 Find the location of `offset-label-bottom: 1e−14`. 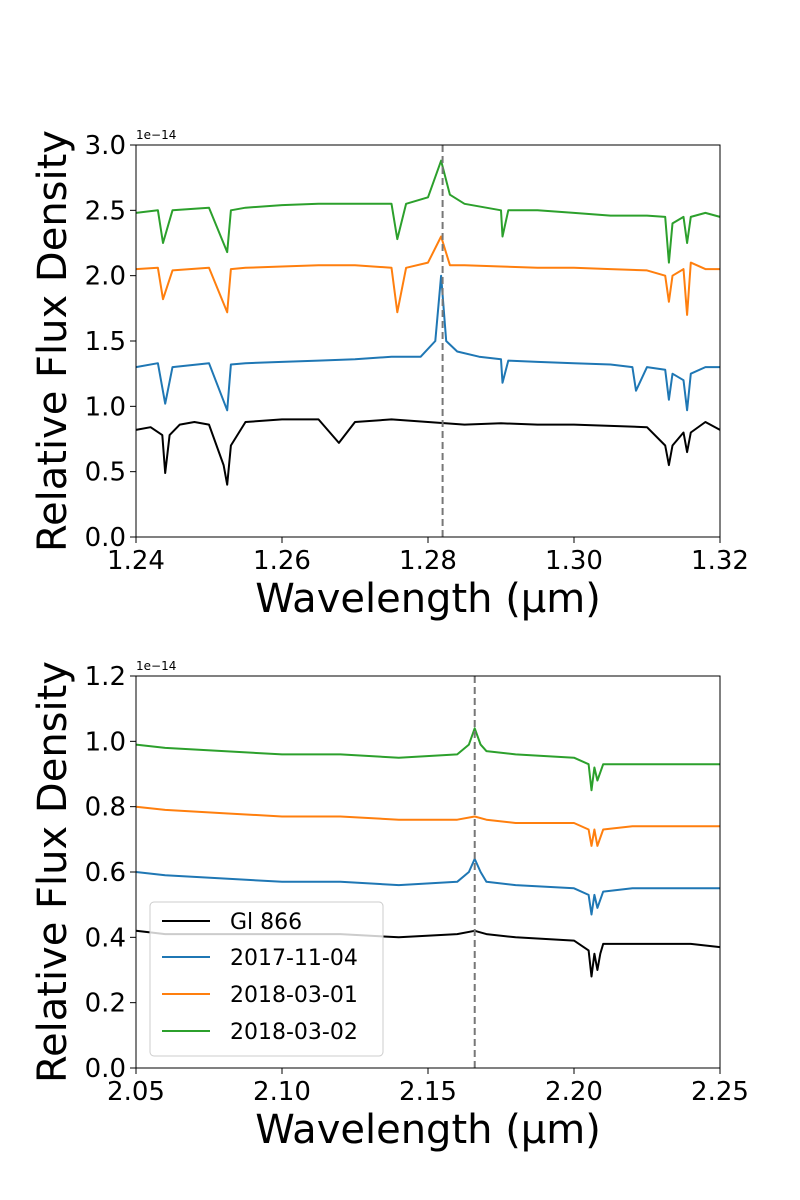

offset-label-bottom: 1e−14 is located at coordinates (156, 666).